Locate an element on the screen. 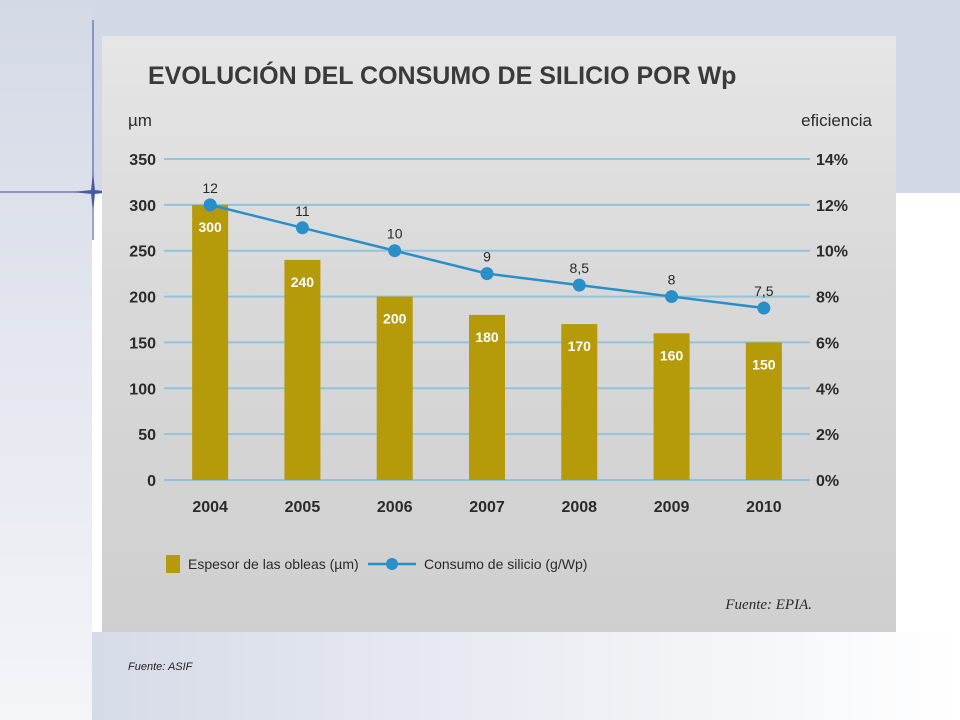 The width and height of the screenshot is (960, 720). bar-value-label: 240 is located at coordinates (303, 282).